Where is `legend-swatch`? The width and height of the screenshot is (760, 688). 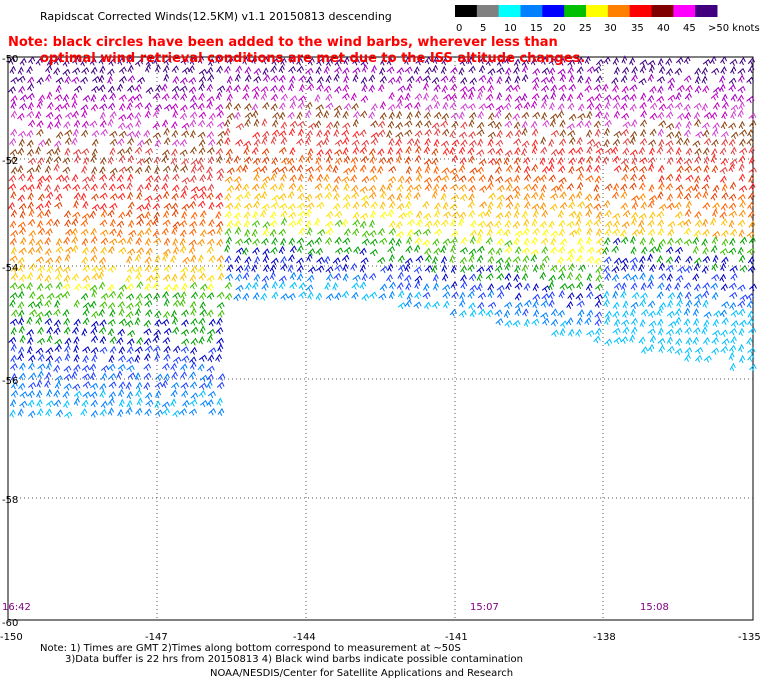
legend-swatch is located at coordinates (597, 11).